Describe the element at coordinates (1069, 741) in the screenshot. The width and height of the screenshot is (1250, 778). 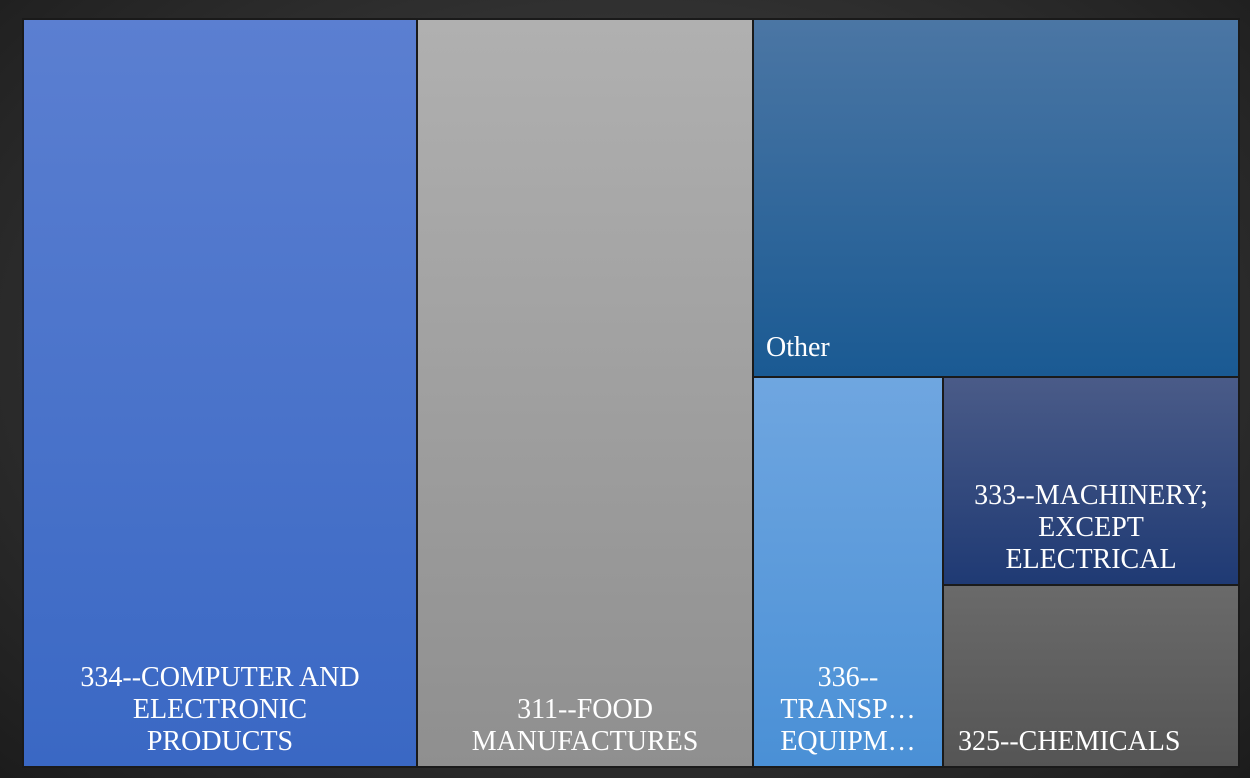
I see `tile-label-chemicals: 325--CHEMICALS` at that location.